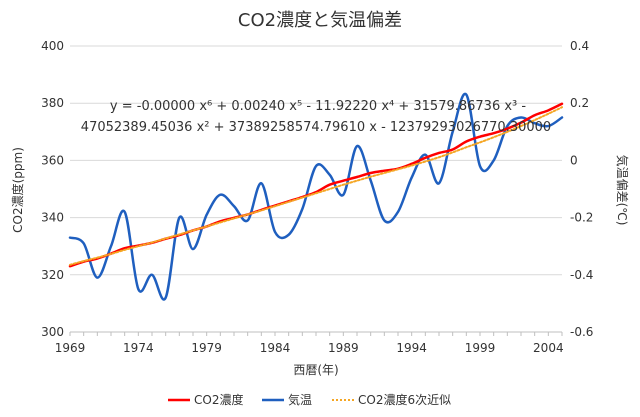  Describe the element at coordinates (574, 160) in the screenshot. I see `y-tick-right-label: 0` at that location.